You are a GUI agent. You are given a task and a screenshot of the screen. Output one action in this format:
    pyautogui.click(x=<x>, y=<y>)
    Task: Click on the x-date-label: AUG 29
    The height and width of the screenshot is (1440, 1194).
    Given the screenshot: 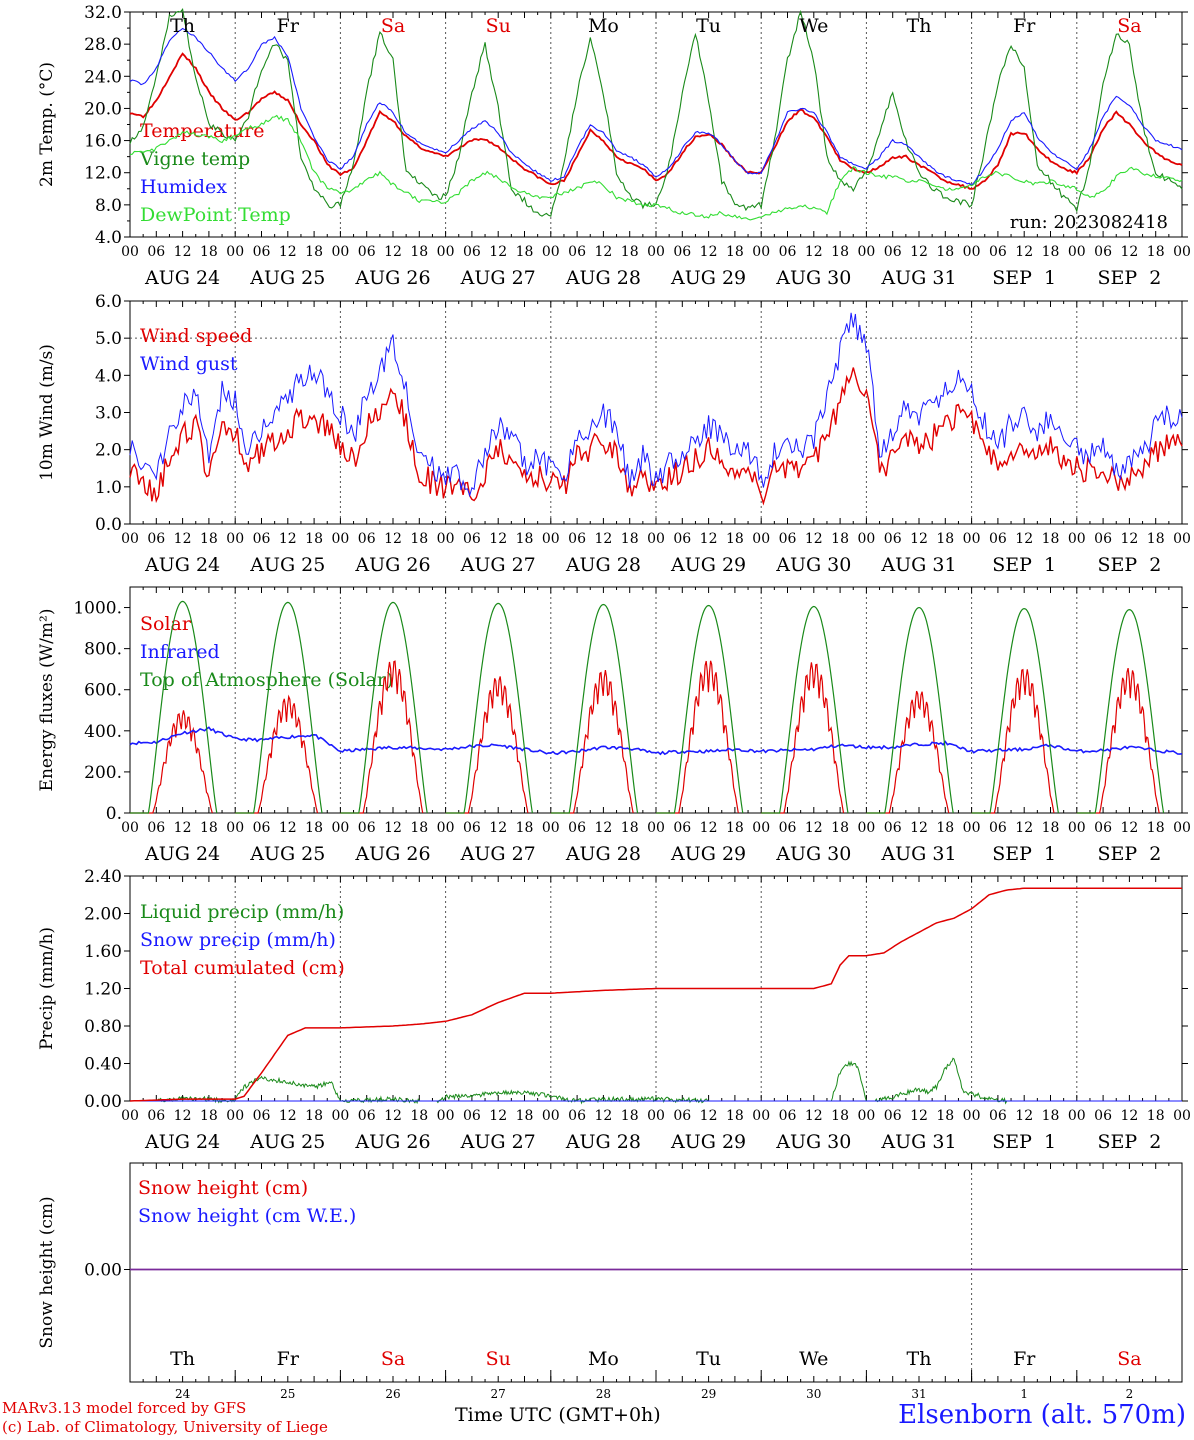 What is the action you would take?
    pyautogui.click(x=708, y=278)
    